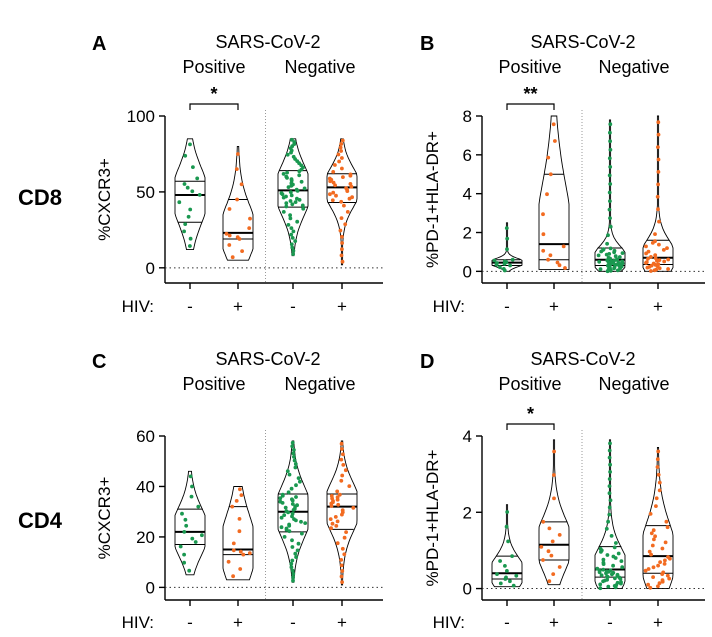 This screenshot has width=712, height=637. Describe the element at coordinates (138, 306) in the screenshot. I see `hiv-label: HIV:` at that location.